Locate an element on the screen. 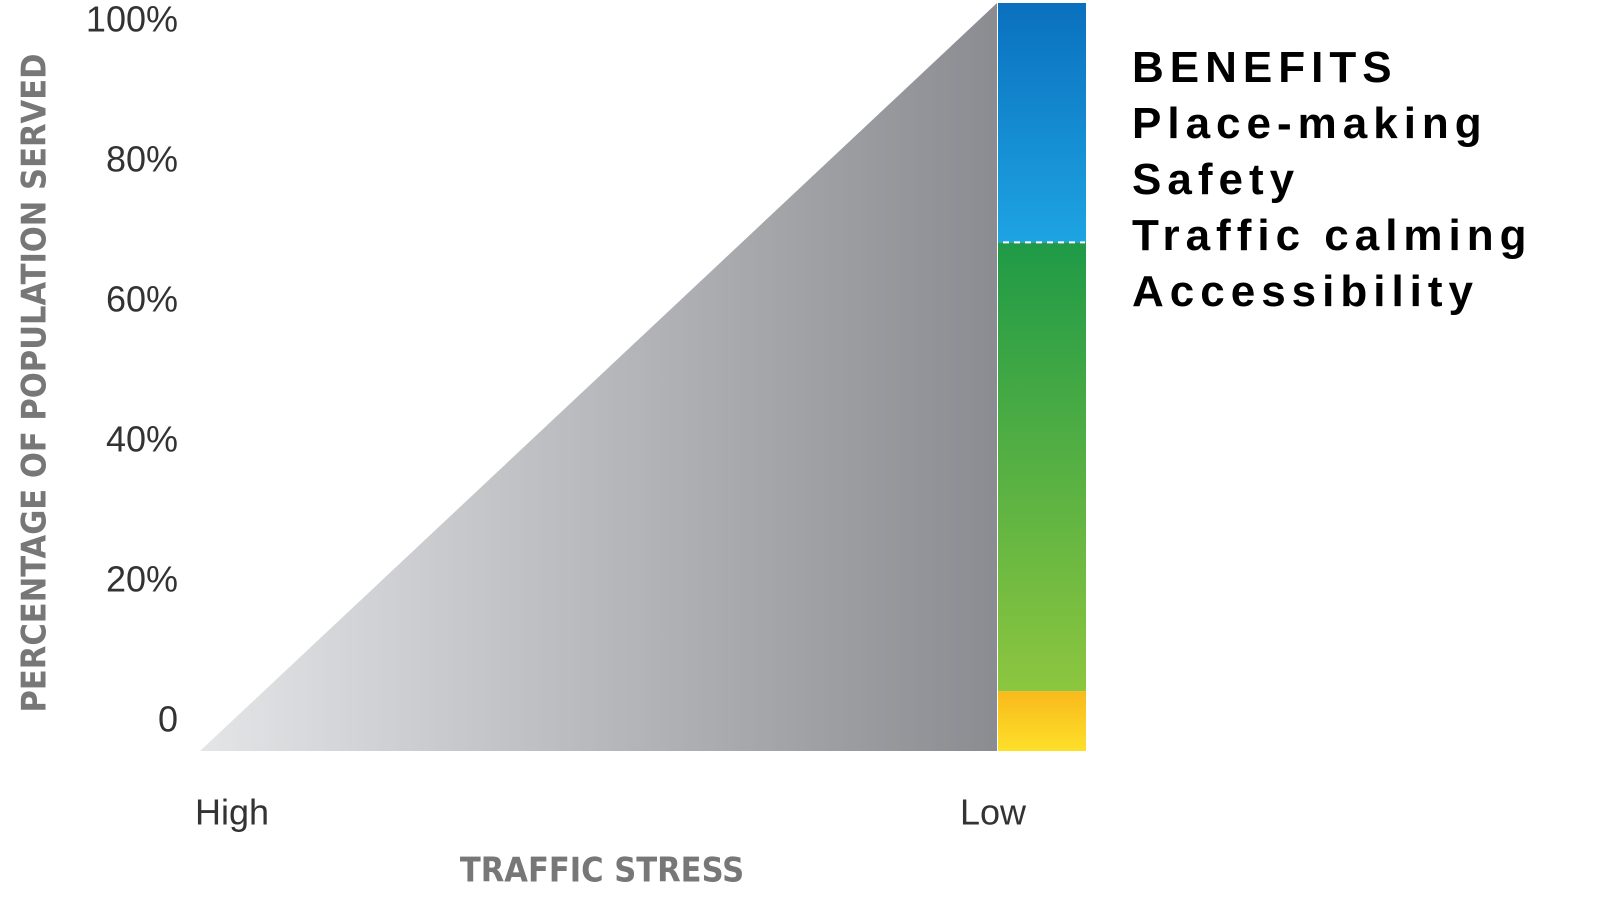 The width and height of the screenshot is (1613, 918). benefit-item: Traffic calming is located at coordinates (1332, 235).